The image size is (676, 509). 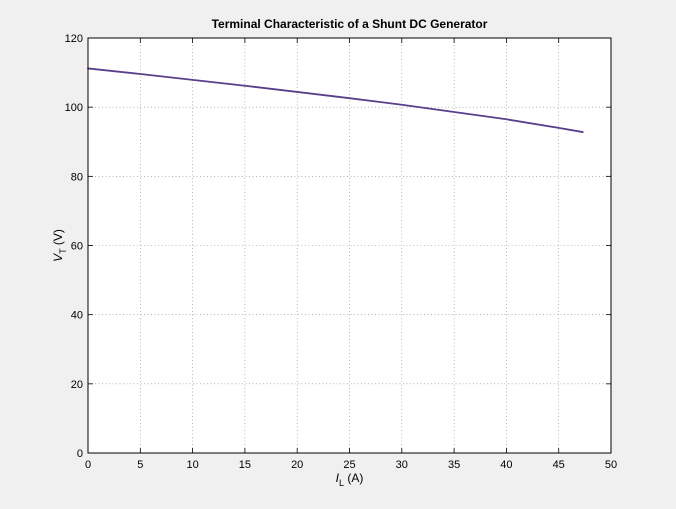 What do you see at coordinates (88, 465) in the screenshot?
I see `x-tick-label: 0` at bounding box center [88, 465].